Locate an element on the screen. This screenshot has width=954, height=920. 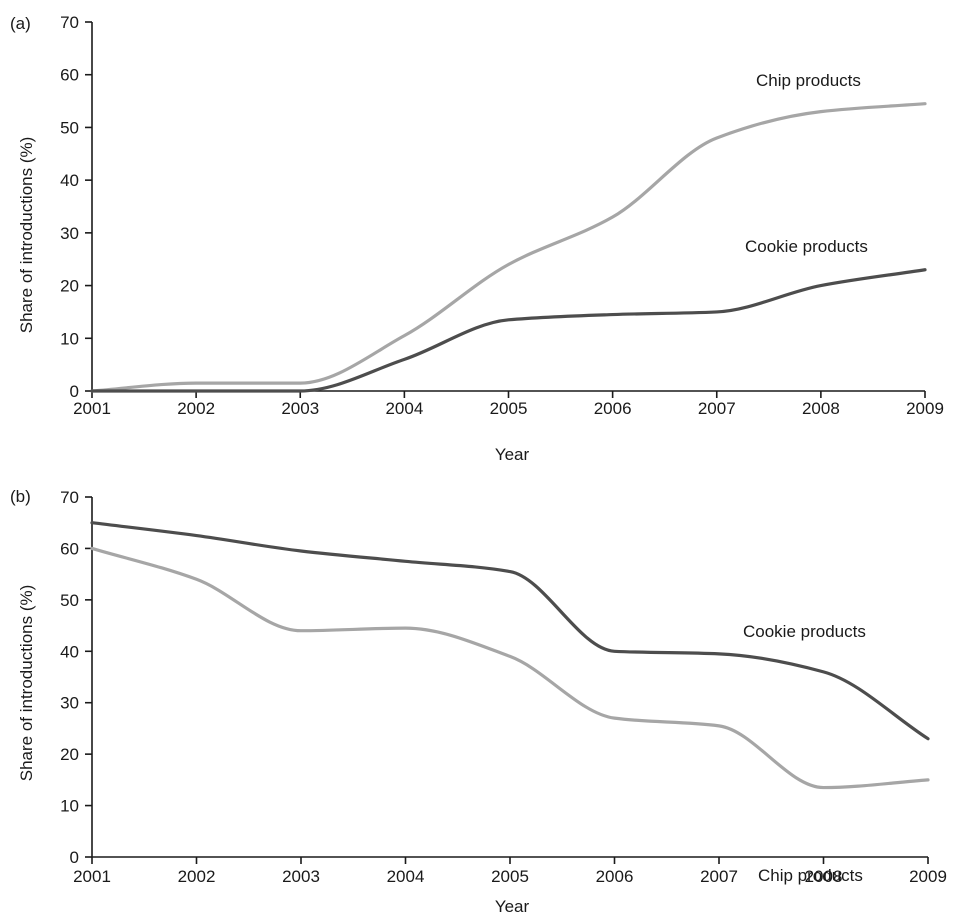
panel-a-y-tick-label: 20 is located at coordinates (69, 286).